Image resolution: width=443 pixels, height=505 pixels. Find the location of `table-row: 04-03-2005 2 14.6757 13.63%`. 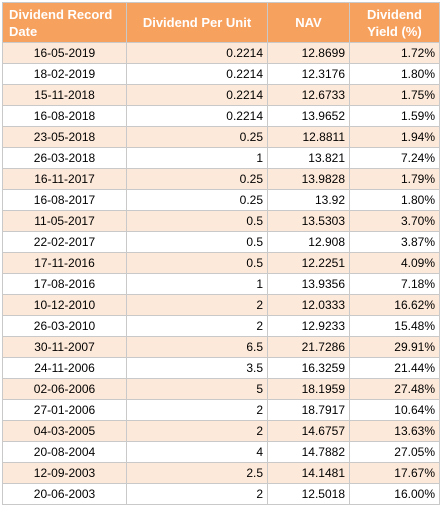

table-row: 04-03-2005 2 14.6757 13.63% is located at coordinates (221, 431).